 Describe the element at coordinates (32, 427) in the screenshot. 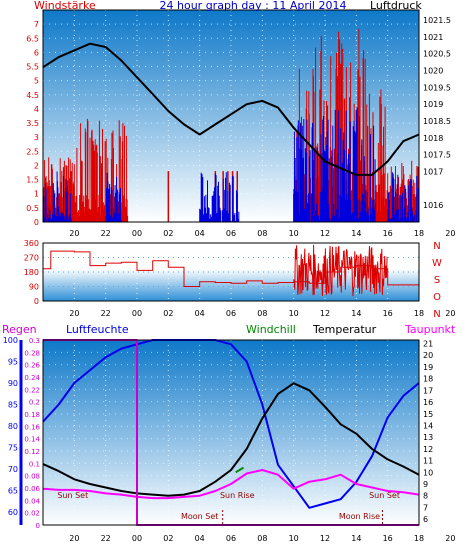

I see `rain-tick-label: 0.16` at that location.